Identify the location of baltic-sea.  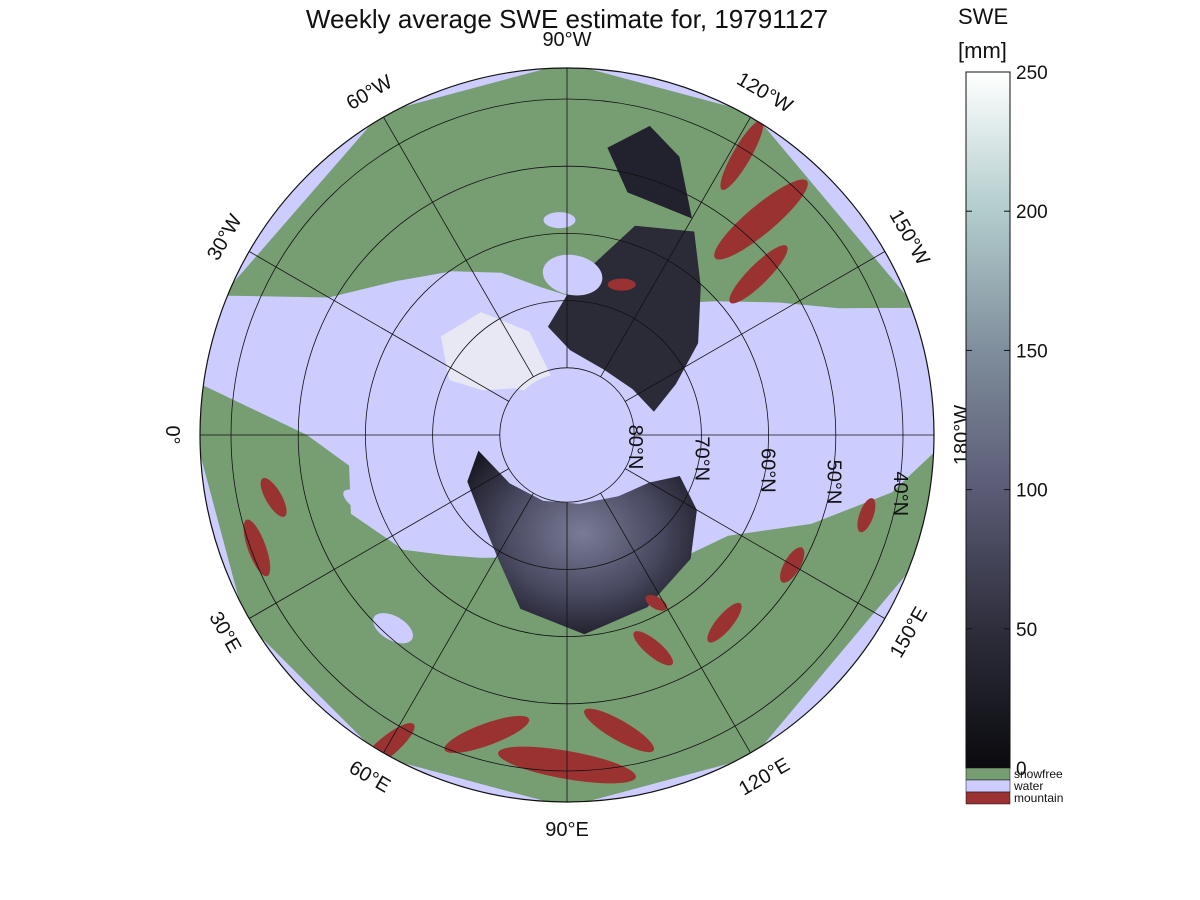
(417, 443).